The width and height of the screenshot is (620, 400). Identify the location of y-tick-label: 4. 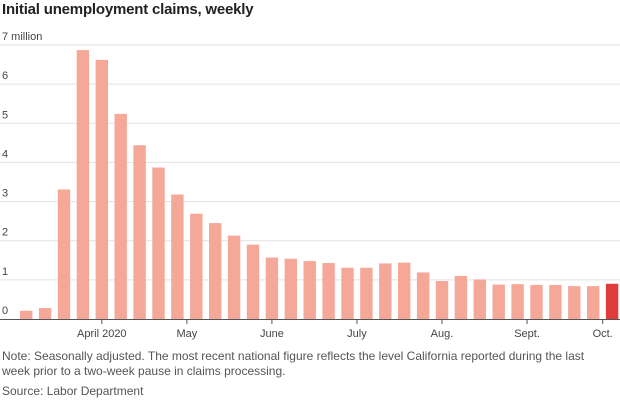
(5, 154).